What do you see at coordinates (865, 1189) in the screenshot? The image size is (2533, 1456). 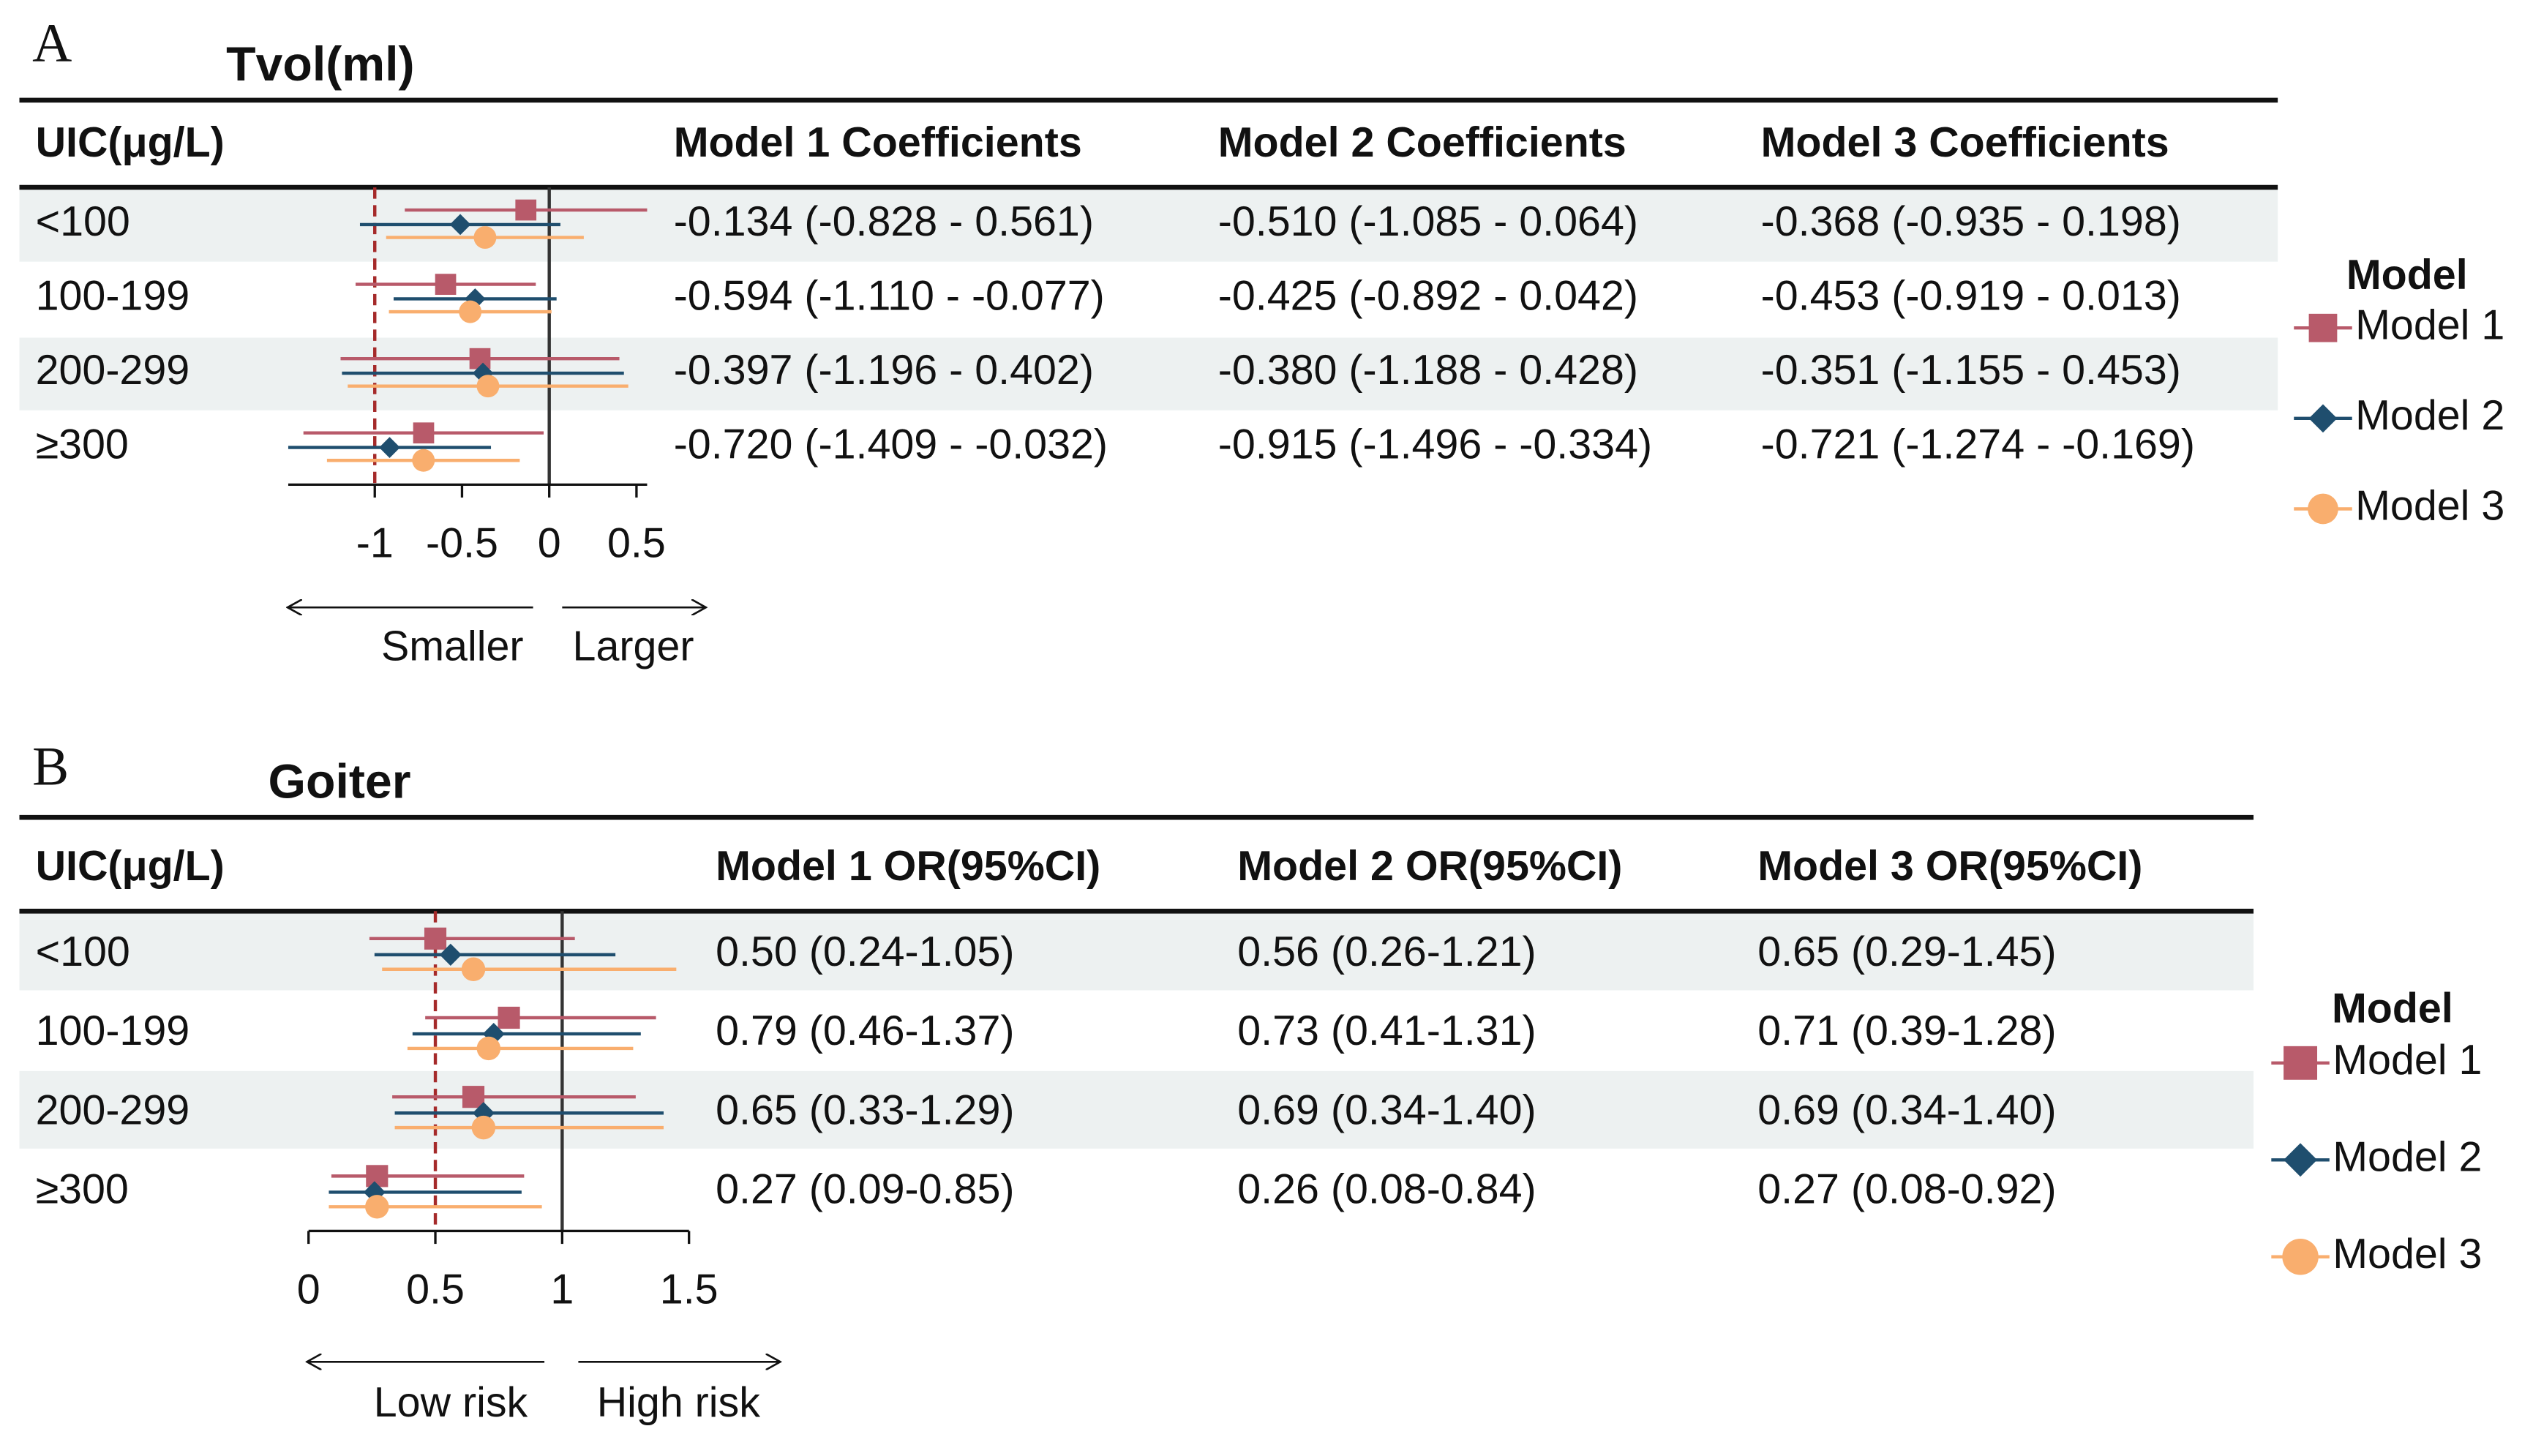 I see `table-cell: 0.27 (0.09-0.85)` at bounding box center [865, 1189].